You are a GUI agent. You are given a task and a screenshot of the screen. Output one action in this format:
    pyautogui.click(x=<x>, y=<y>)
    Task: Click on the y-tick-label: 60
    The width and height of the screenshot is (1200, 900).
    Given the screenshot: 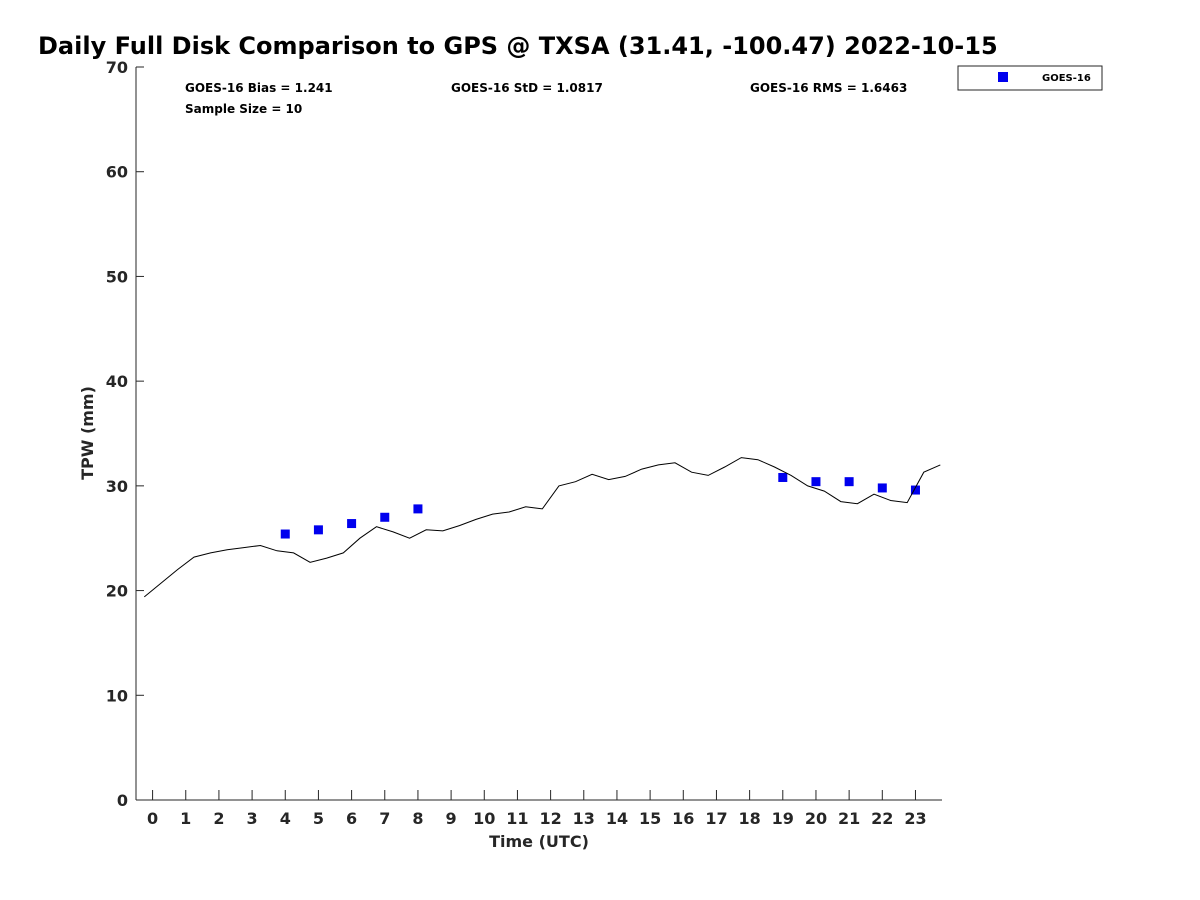 What is the action you would take?
    pyautogui.click(x=117, y=172)
    